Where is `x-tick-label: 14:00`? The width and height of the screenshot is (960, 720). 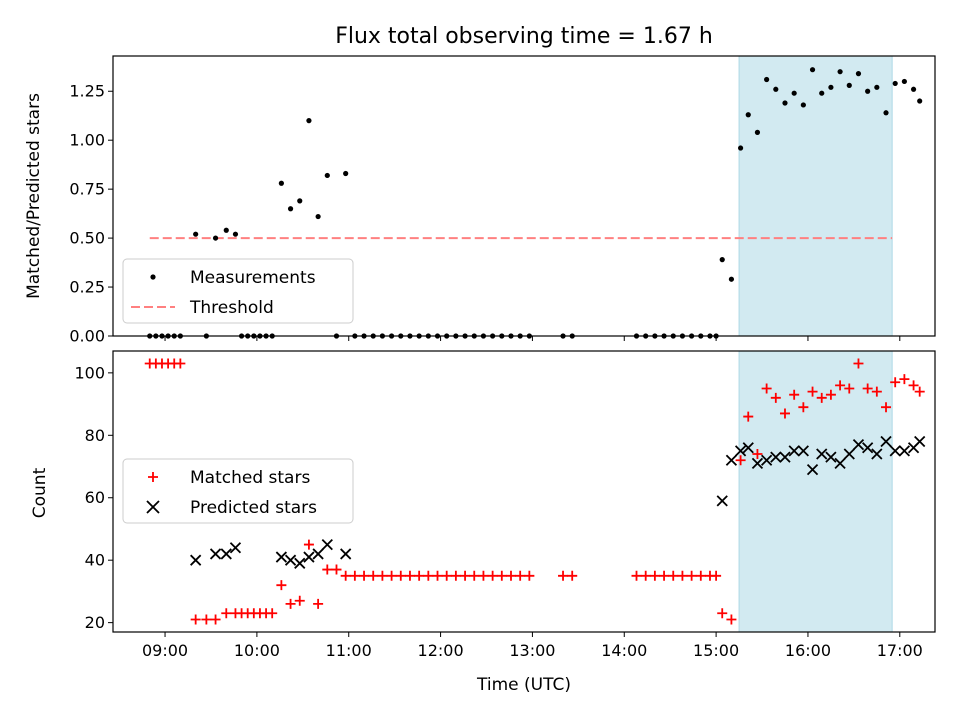 x-tick-label: 14:00 is located at coordinates (624, 650).